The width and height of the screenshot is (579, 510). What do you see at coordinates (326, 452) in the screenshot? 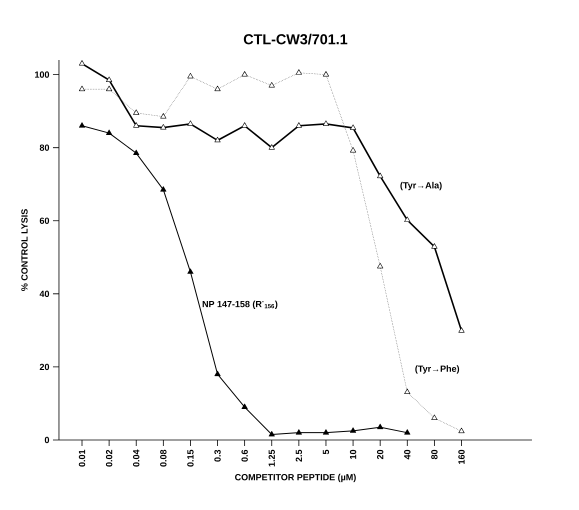
I see `x-tick-label: 5` at bounding box center [326, 452].